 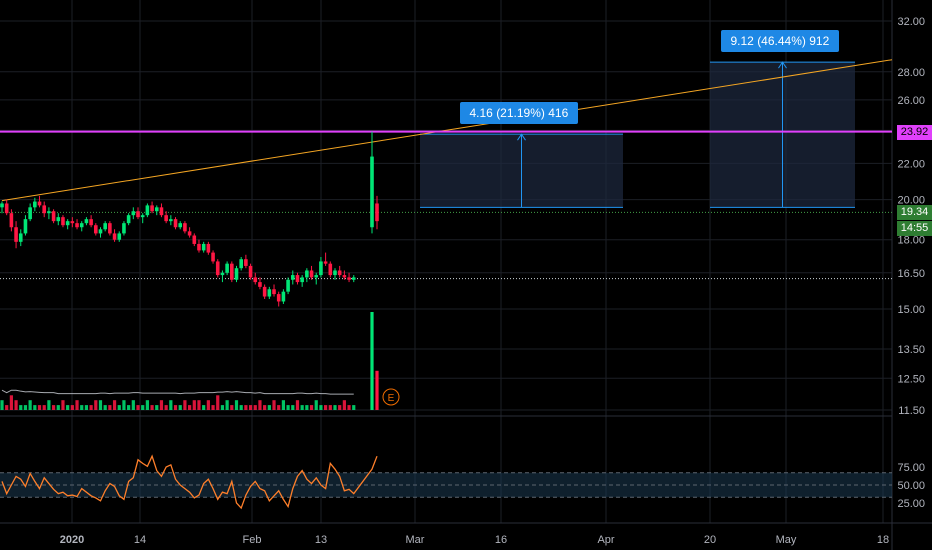 I want to click on oscillator-tick-label: 75.00, so click(x=911, y=468).